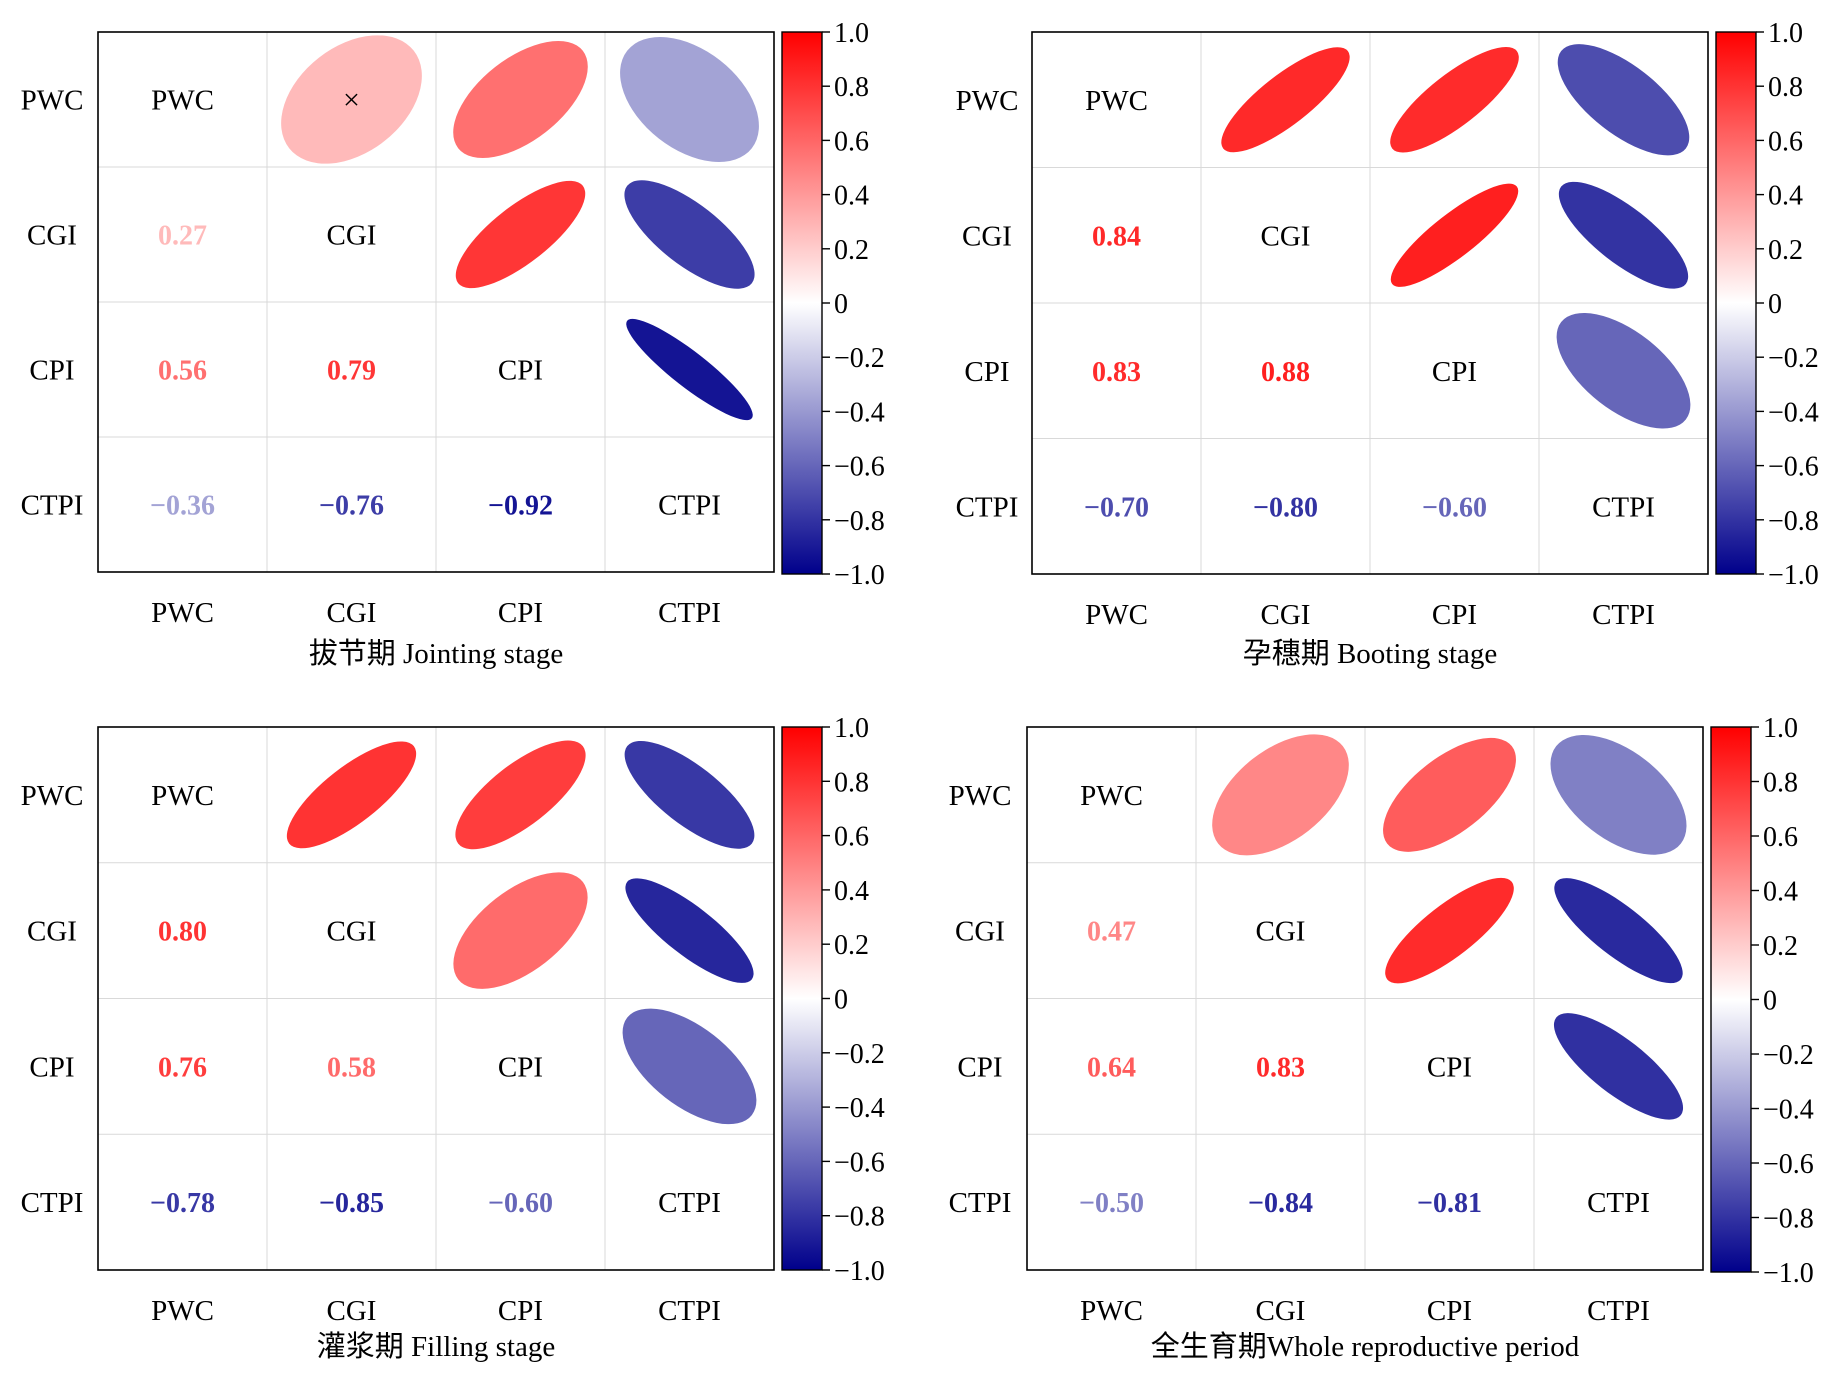  What do you see at coordinates (1280, 1203) in the screenshot?
I see `correlation-value-label: −0.84` at bounding box center [1280, 1203].